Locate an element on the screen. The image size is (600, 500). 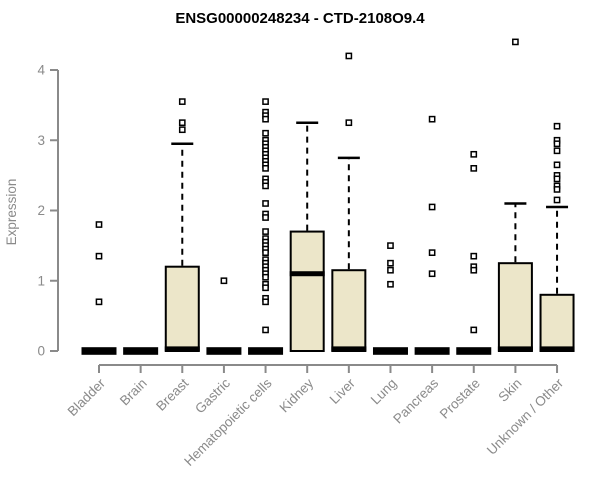
box-lung is located at coordinates (390, 351).